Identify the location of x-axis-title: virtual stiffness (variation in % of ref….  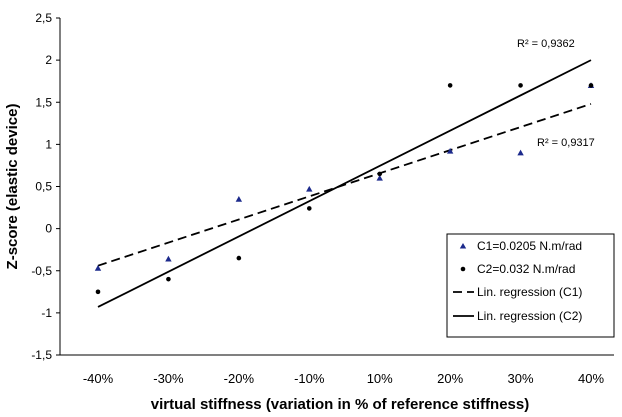
(340, 404).